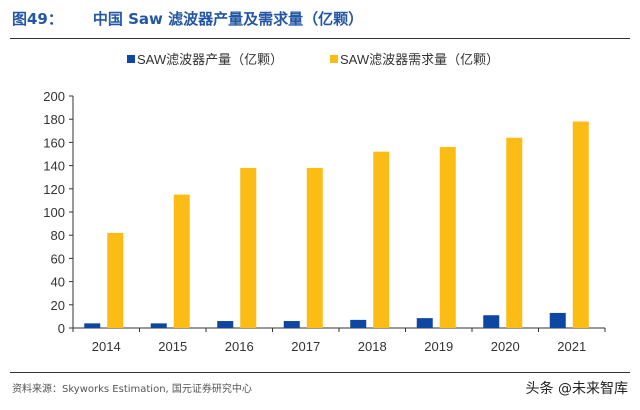 The image size is (640, 410). I want to click on y-tick-label: 100, so click(54, 212).